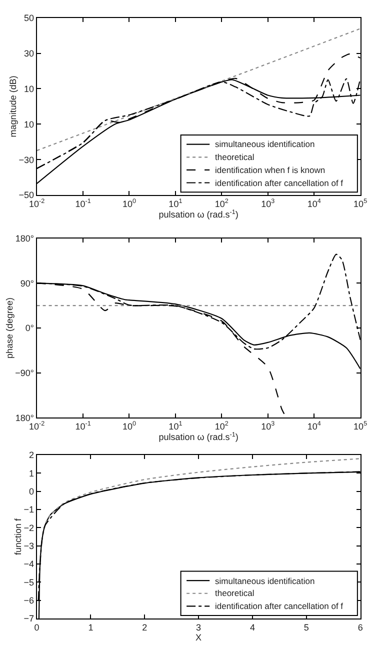 This screenshot has height=654, width=375. What do you see at coordinates (24, 373) in the screenshot?
I see `y-tick-label: −90°` at bounding box center [24, 373].